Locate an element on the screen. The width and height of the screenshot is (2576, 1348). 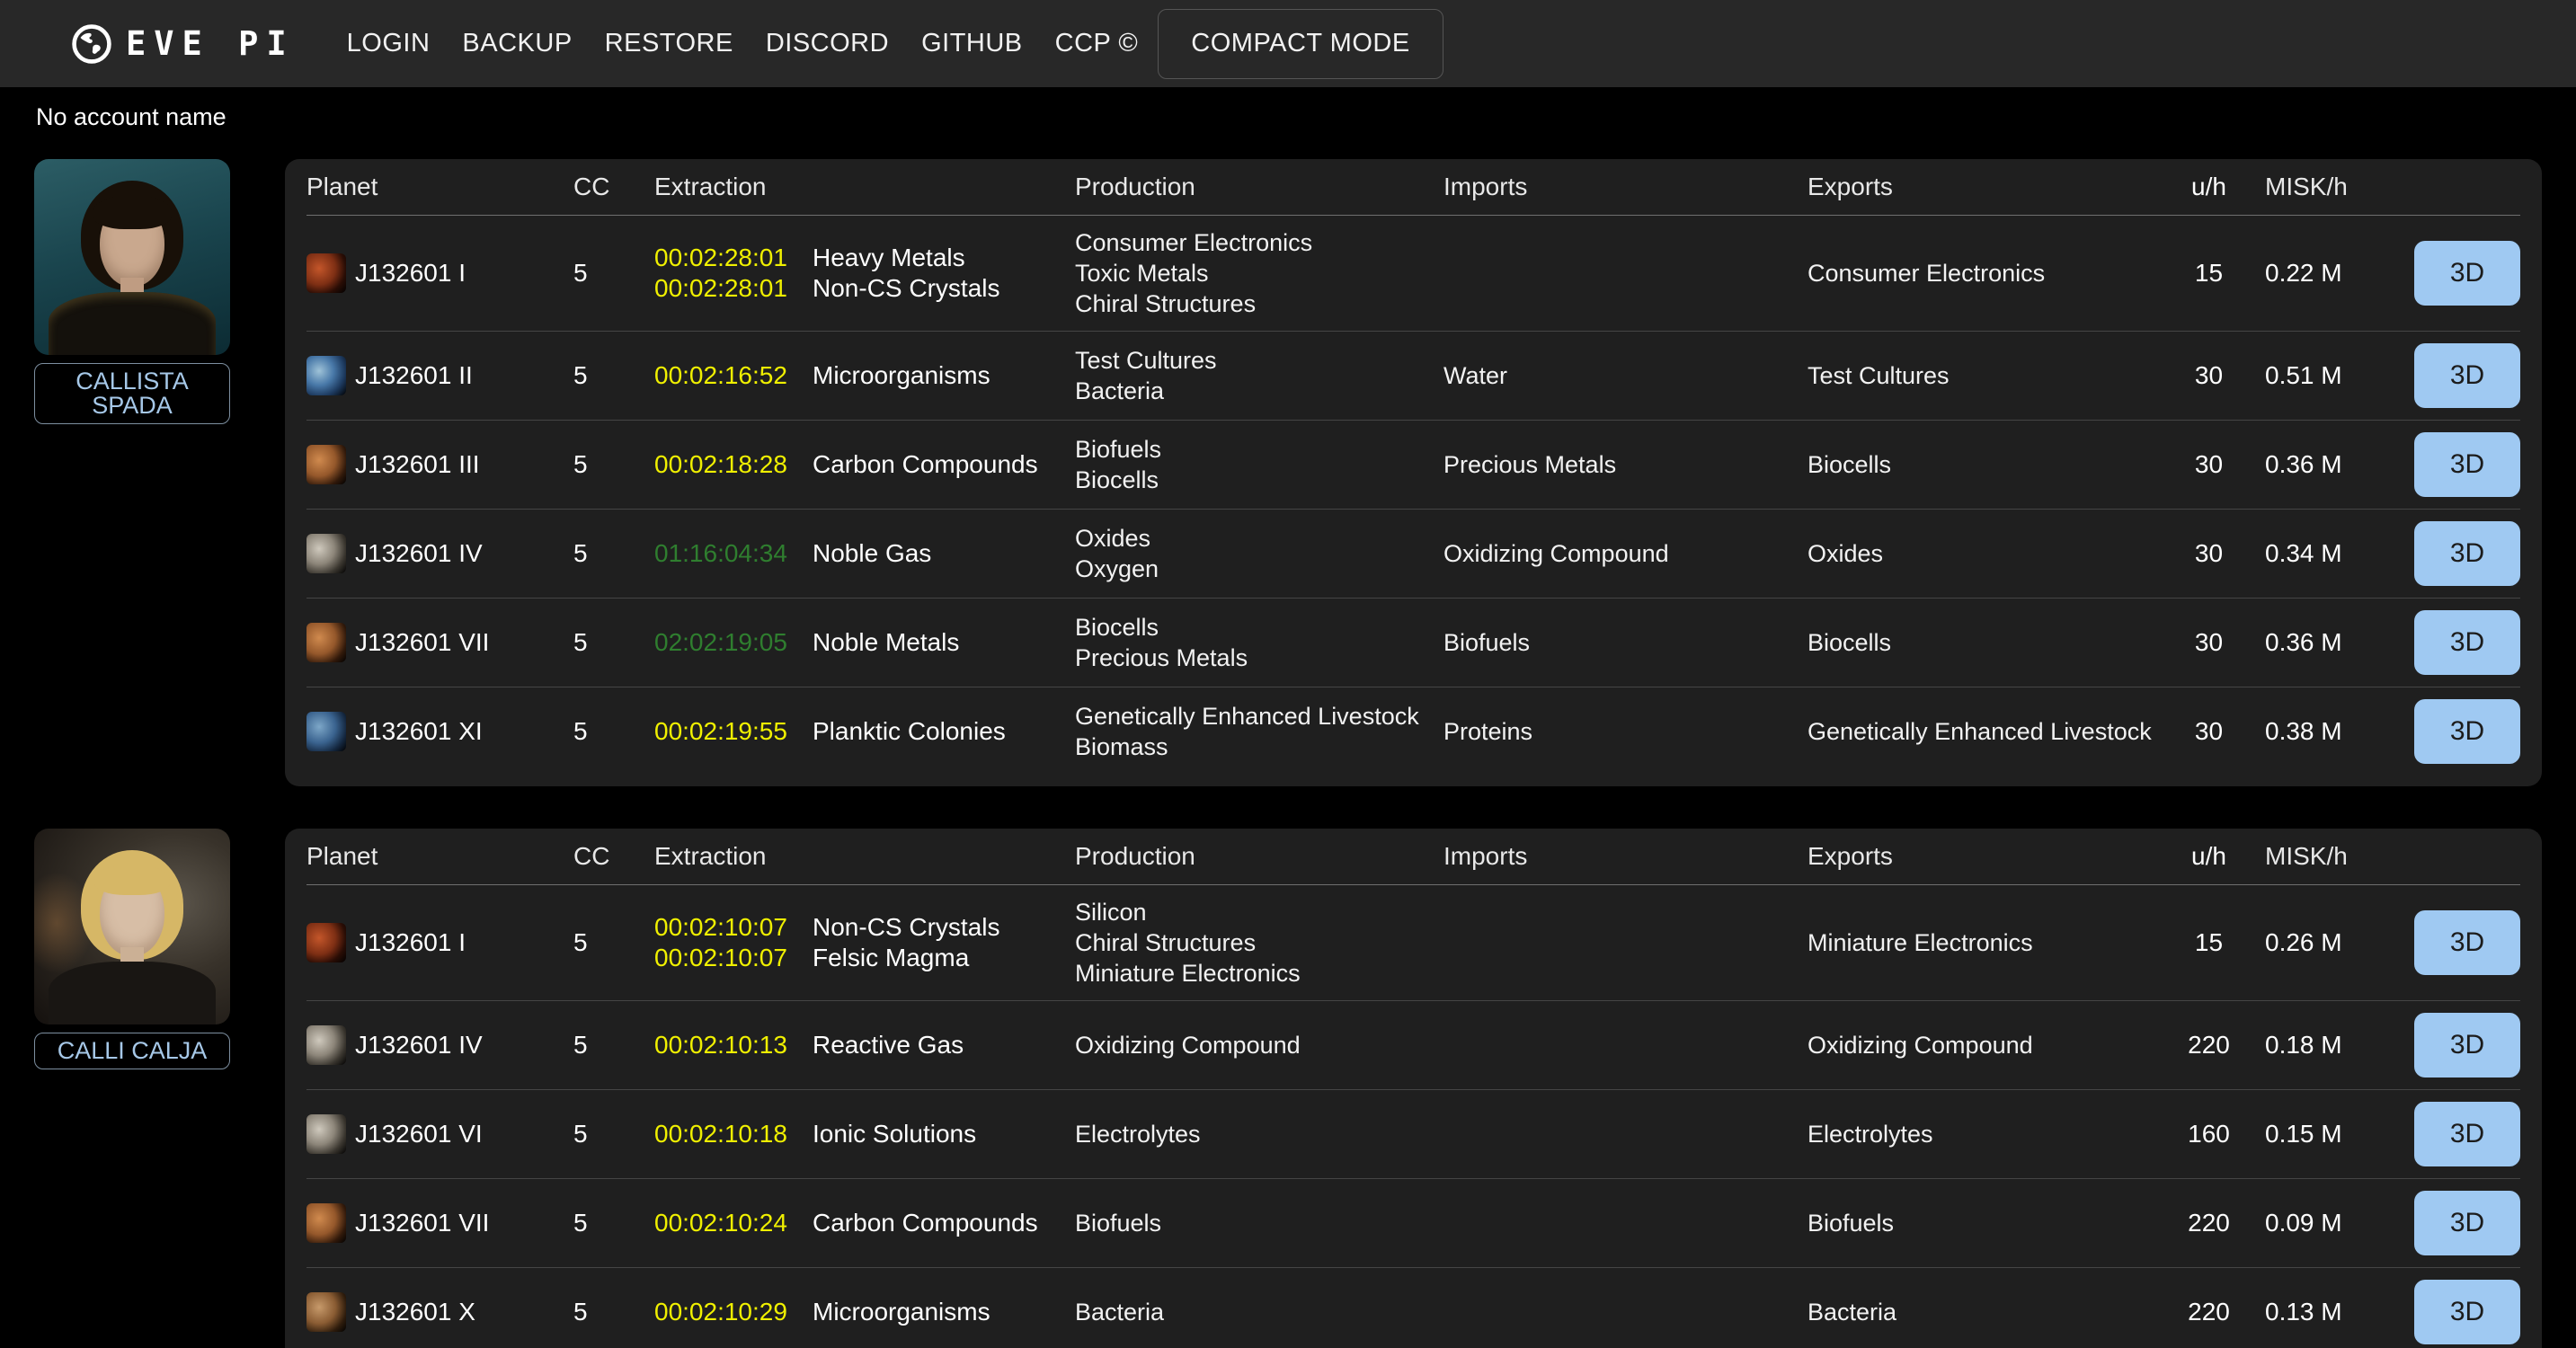
extraction-cell: 00:02:10:24 Carbon Compounds is located at coordinates (864, 1223).